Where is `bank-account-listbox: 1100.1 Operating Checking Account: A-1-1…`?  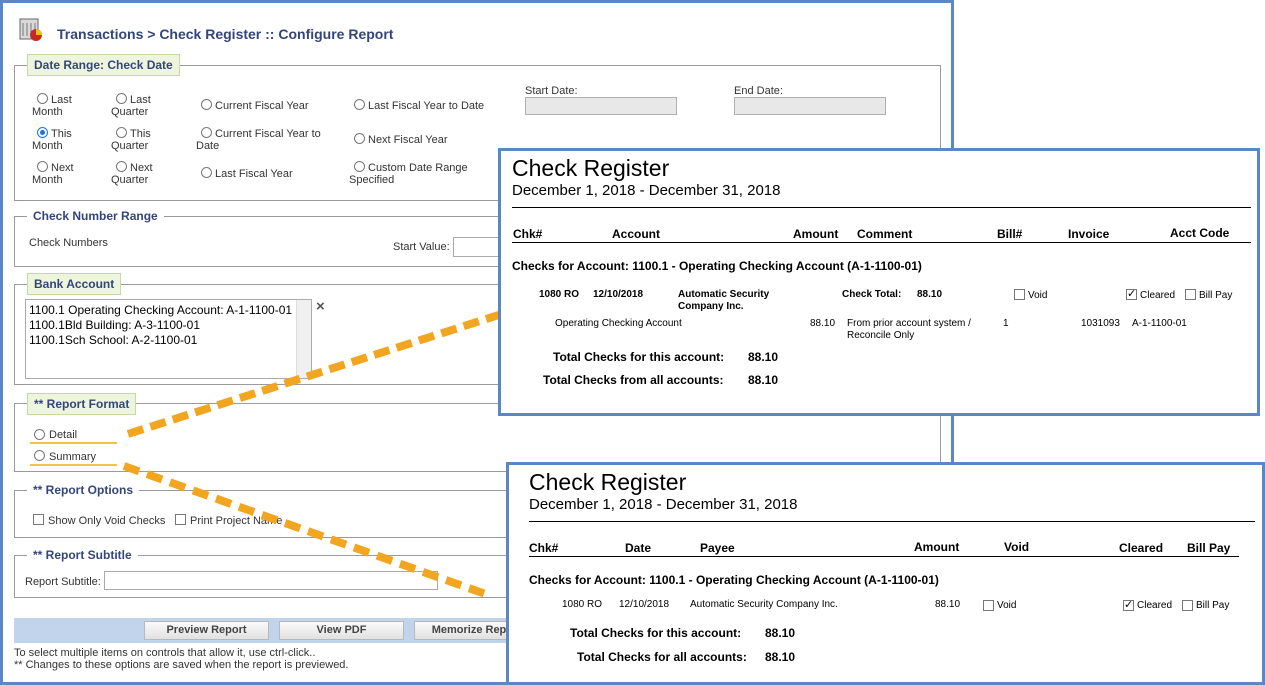 bank-account-listbox: 1100.1 Operating Checking Account: A-1-1… is located at coordinates (168, 339).